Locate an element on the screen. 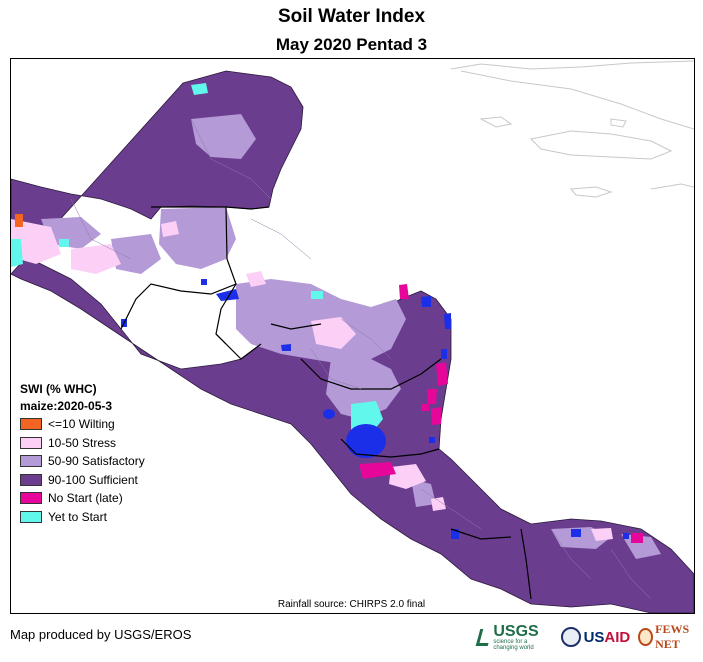  usgs-tagline: science for a changing world is located at coordinates (513, 645).